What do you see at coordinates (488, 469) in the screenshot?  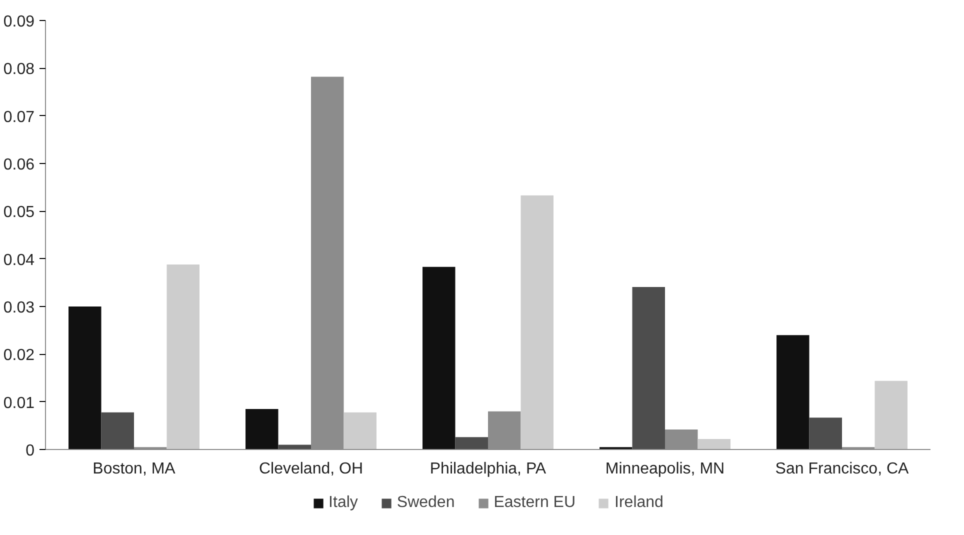 I see `x-tick-label: Philadelphia, PA` at bounding box center [488, 469].